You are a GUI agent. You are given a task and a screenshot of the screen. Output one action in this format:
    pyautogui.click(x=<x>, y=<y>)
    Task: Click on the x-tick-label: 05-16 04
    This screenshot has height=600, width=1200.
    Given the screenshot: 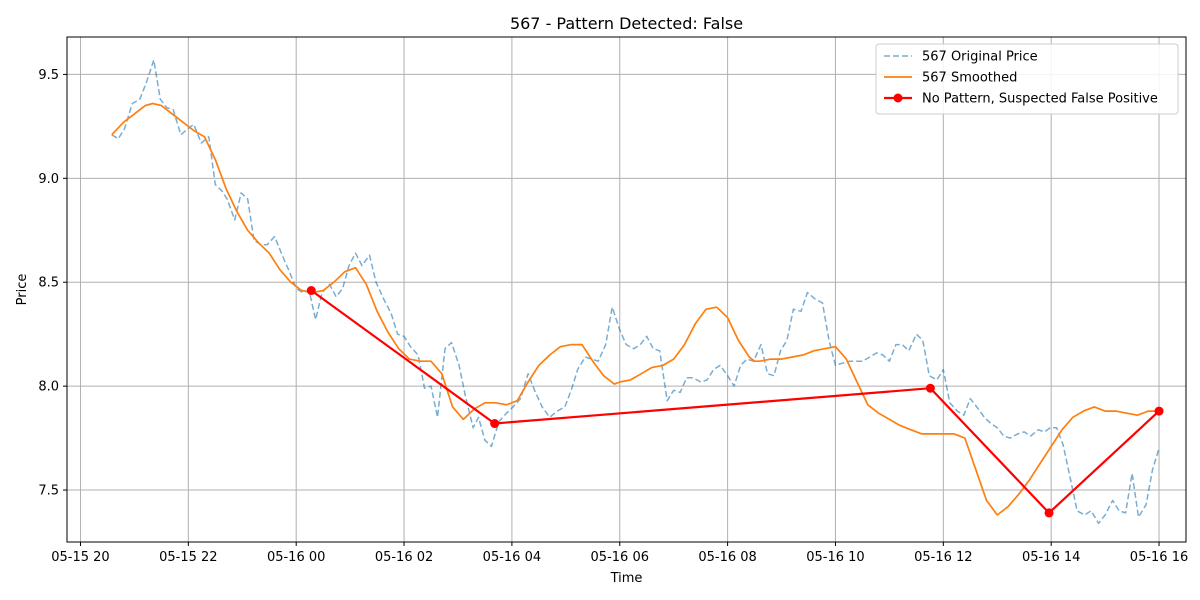 What is the action you would take?
    pyautogui.click(x=512, y=557)
    